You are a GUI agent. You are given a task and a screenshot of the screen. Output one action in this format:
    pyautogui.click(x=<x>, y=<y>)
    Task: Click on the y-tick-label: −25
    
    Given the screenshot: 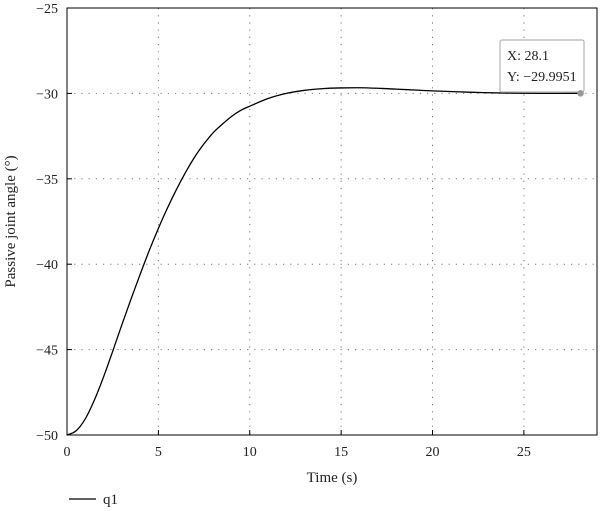 What is the action you would take?
    pyautogui.click(x=47, y=9)
    